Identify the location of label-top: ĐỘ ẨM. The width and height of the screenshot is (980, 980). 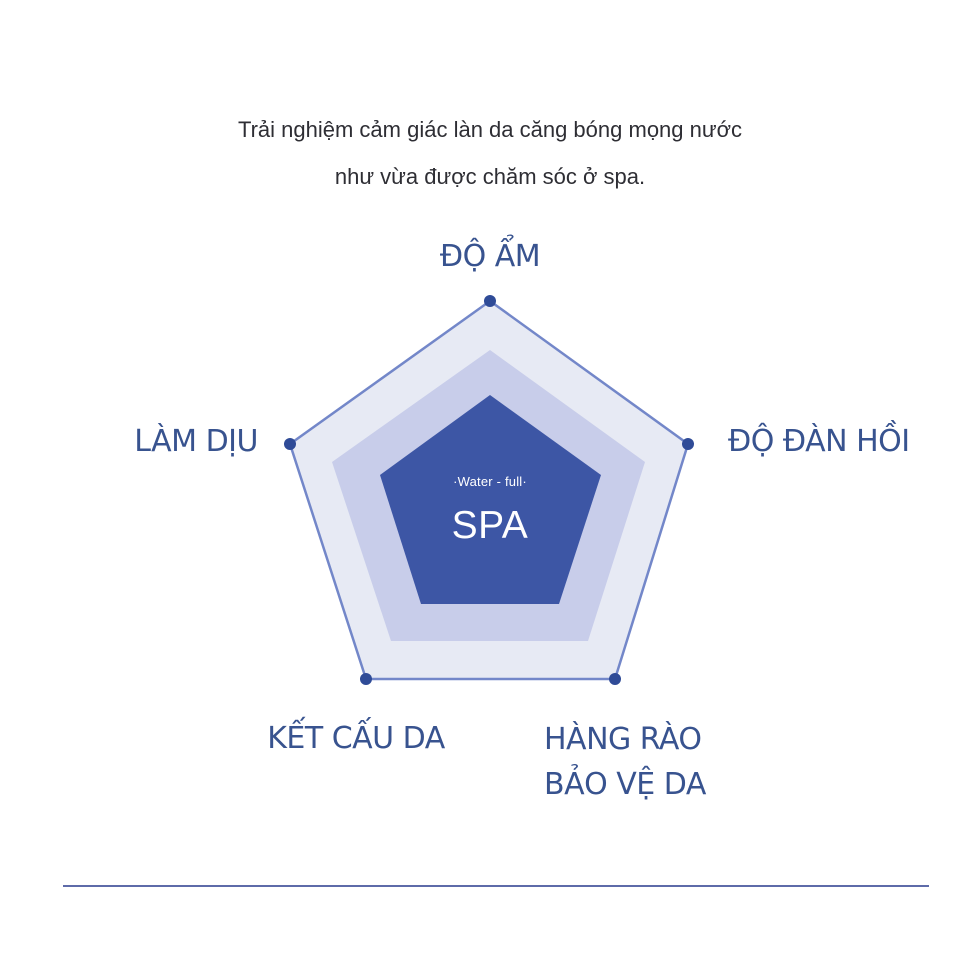
(490, 256).